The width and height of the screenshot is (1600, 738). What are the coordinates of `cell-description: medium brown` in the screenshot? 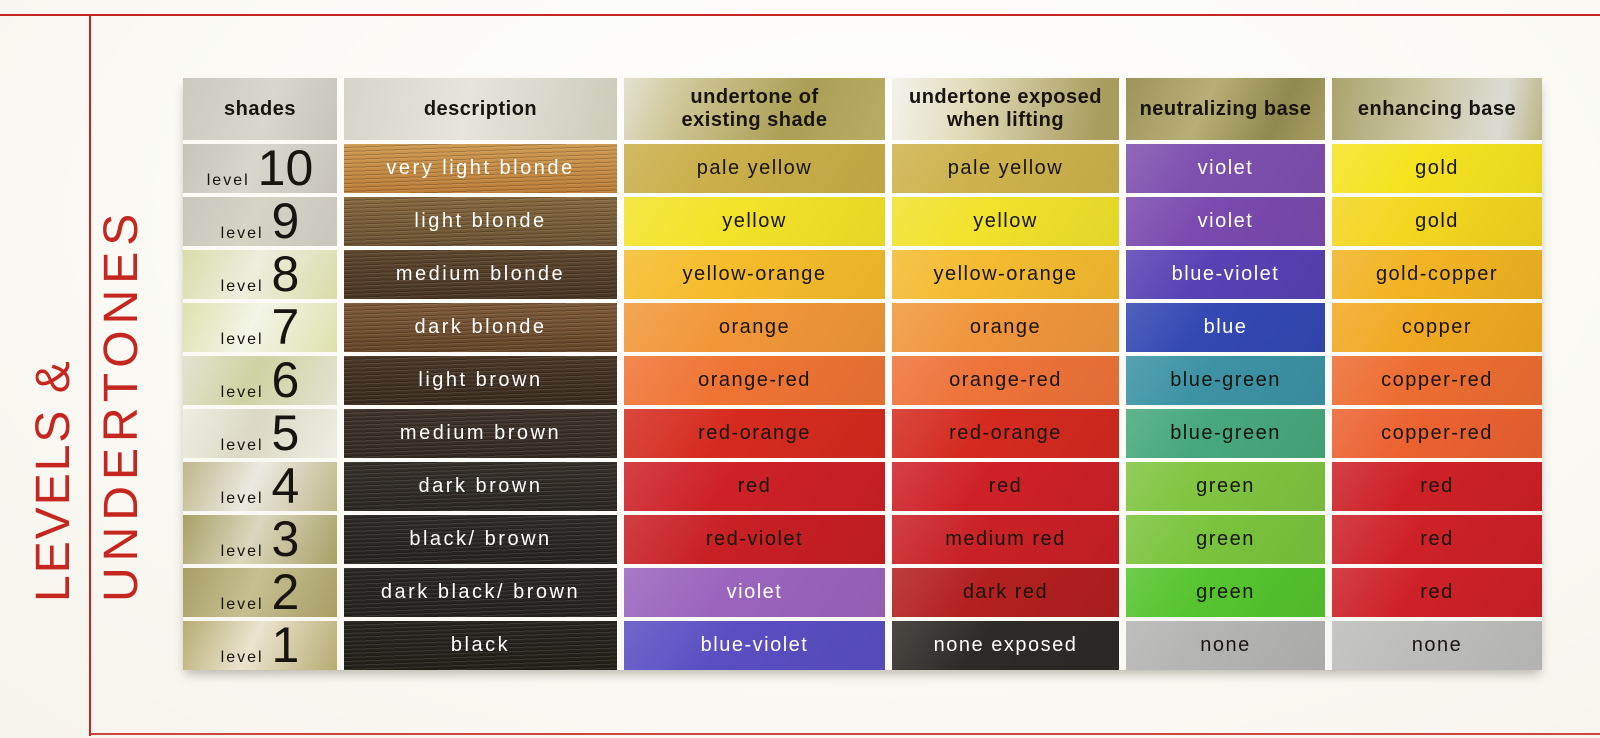 It's located at (480, 433).